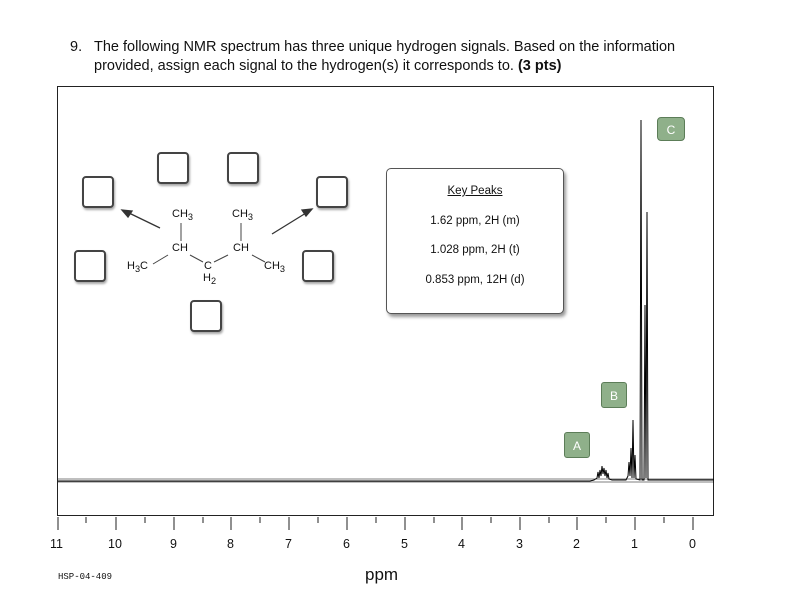  What do you see at coordinates (243, 168) in the screenshot?
I see `answer-box-ch3-right` at bounding box center [243, 168].